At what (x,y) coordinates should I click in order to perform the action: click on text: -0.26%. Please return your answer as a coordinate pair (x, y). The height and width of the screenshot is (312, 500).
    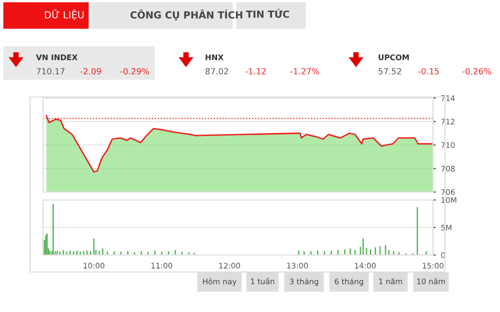
    Looking at the image, I should click on (477, 71).